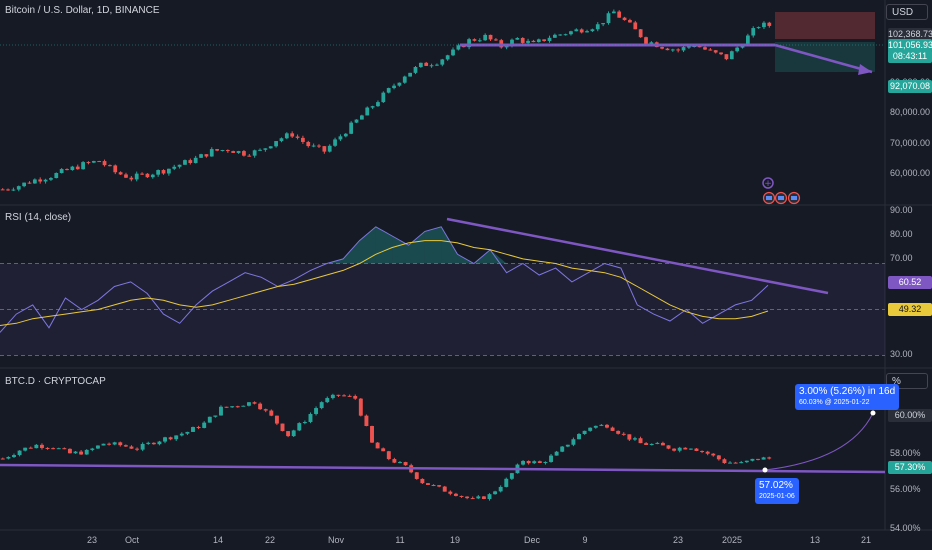  Describe the element at coordinates (55, 381) in the screenshot. I see `btcd-title: BTC.D · CRYPTOCAP` at that location.